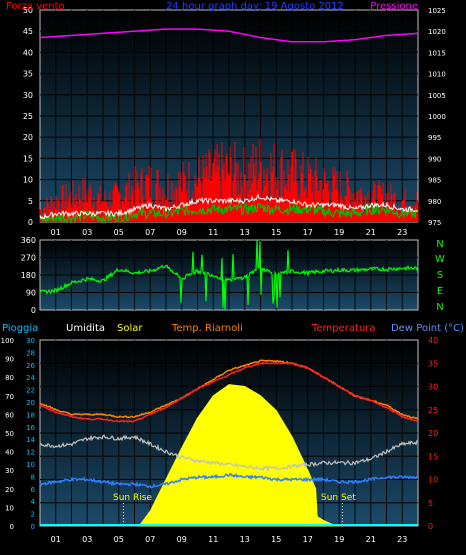  I want to click on gust-avg-line, so click(228, 206).